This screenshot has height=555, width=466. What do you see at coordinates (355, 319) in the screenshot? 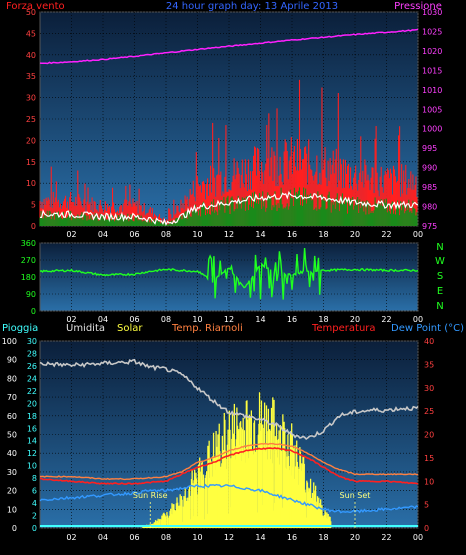
I see `direction-x-tick: 20` at bounding box center [355, 319].